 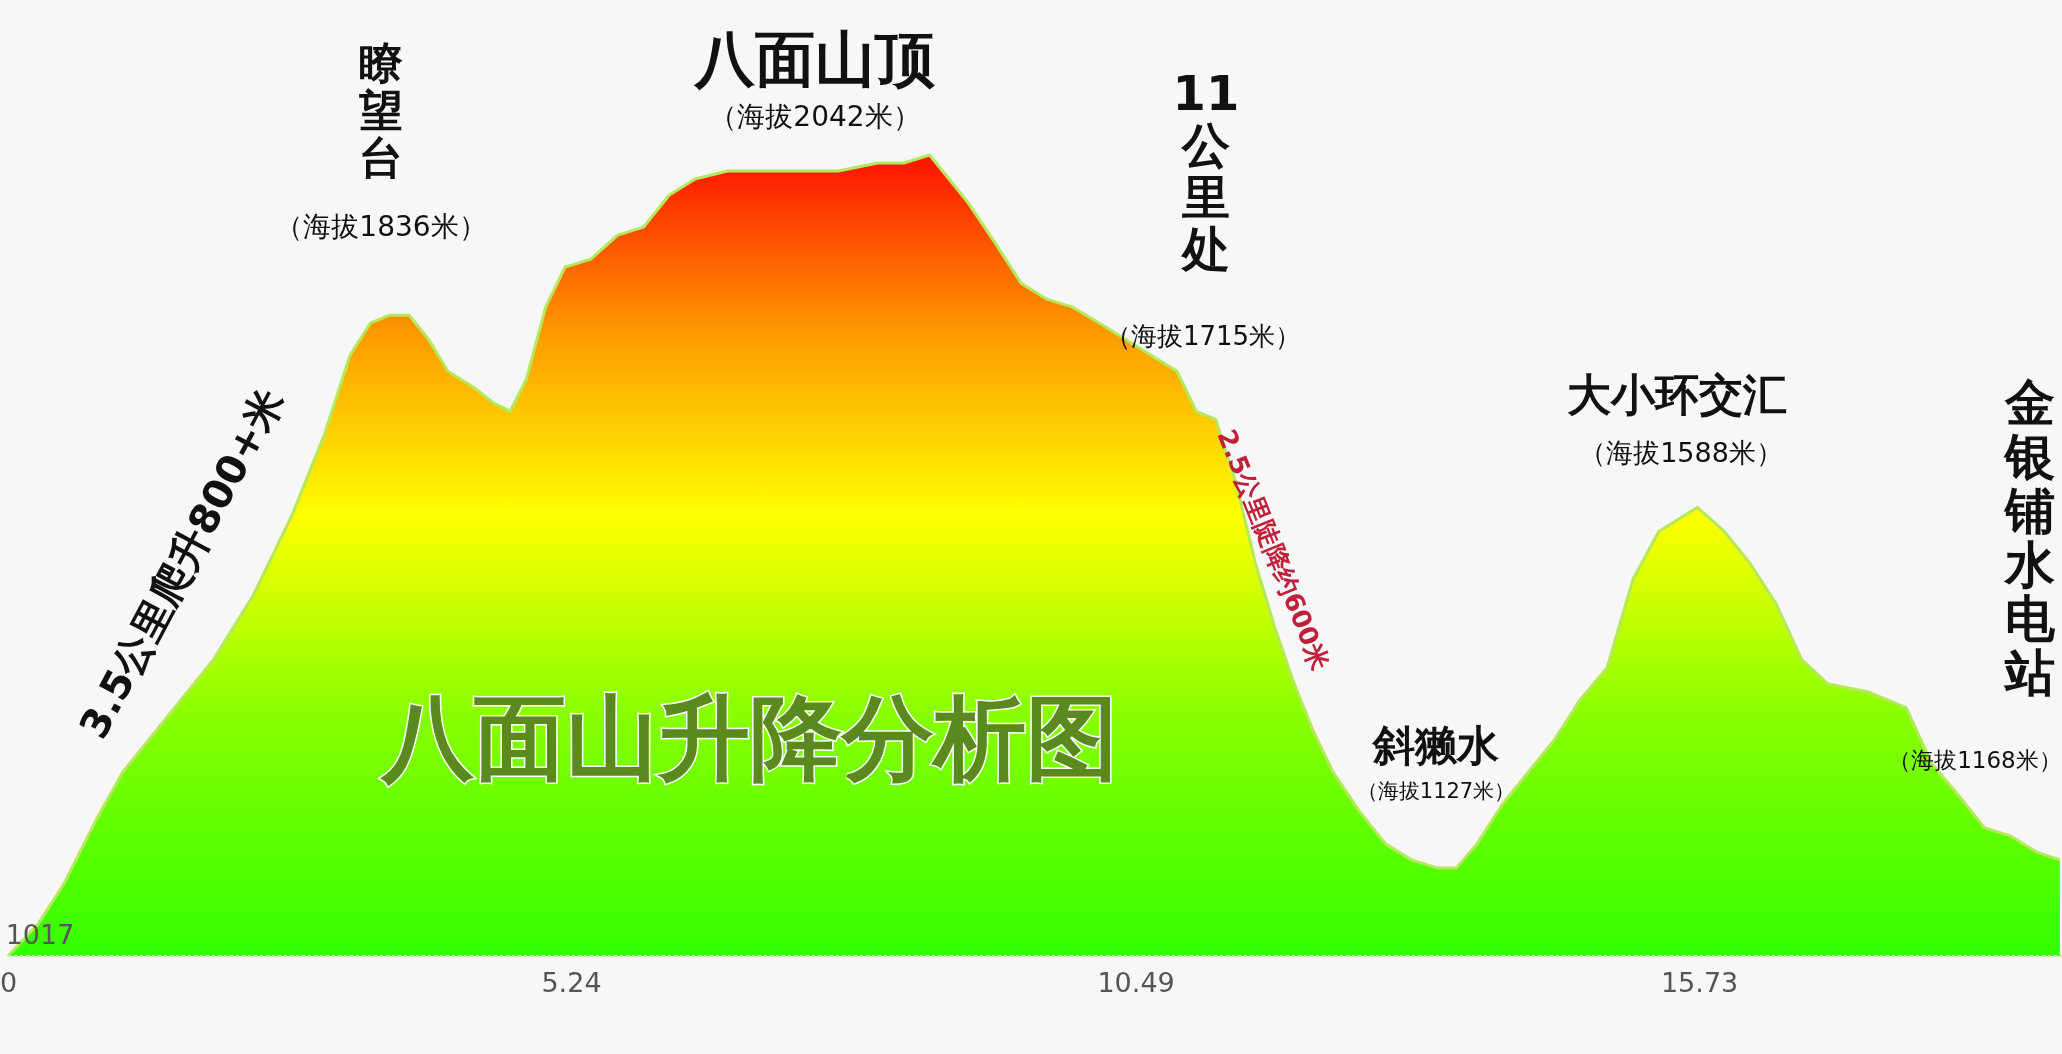 What do you see at coordinates (381, 110) in the screenshot?
I see `annotation: 瞭望台` at bounding box center [381, 110].